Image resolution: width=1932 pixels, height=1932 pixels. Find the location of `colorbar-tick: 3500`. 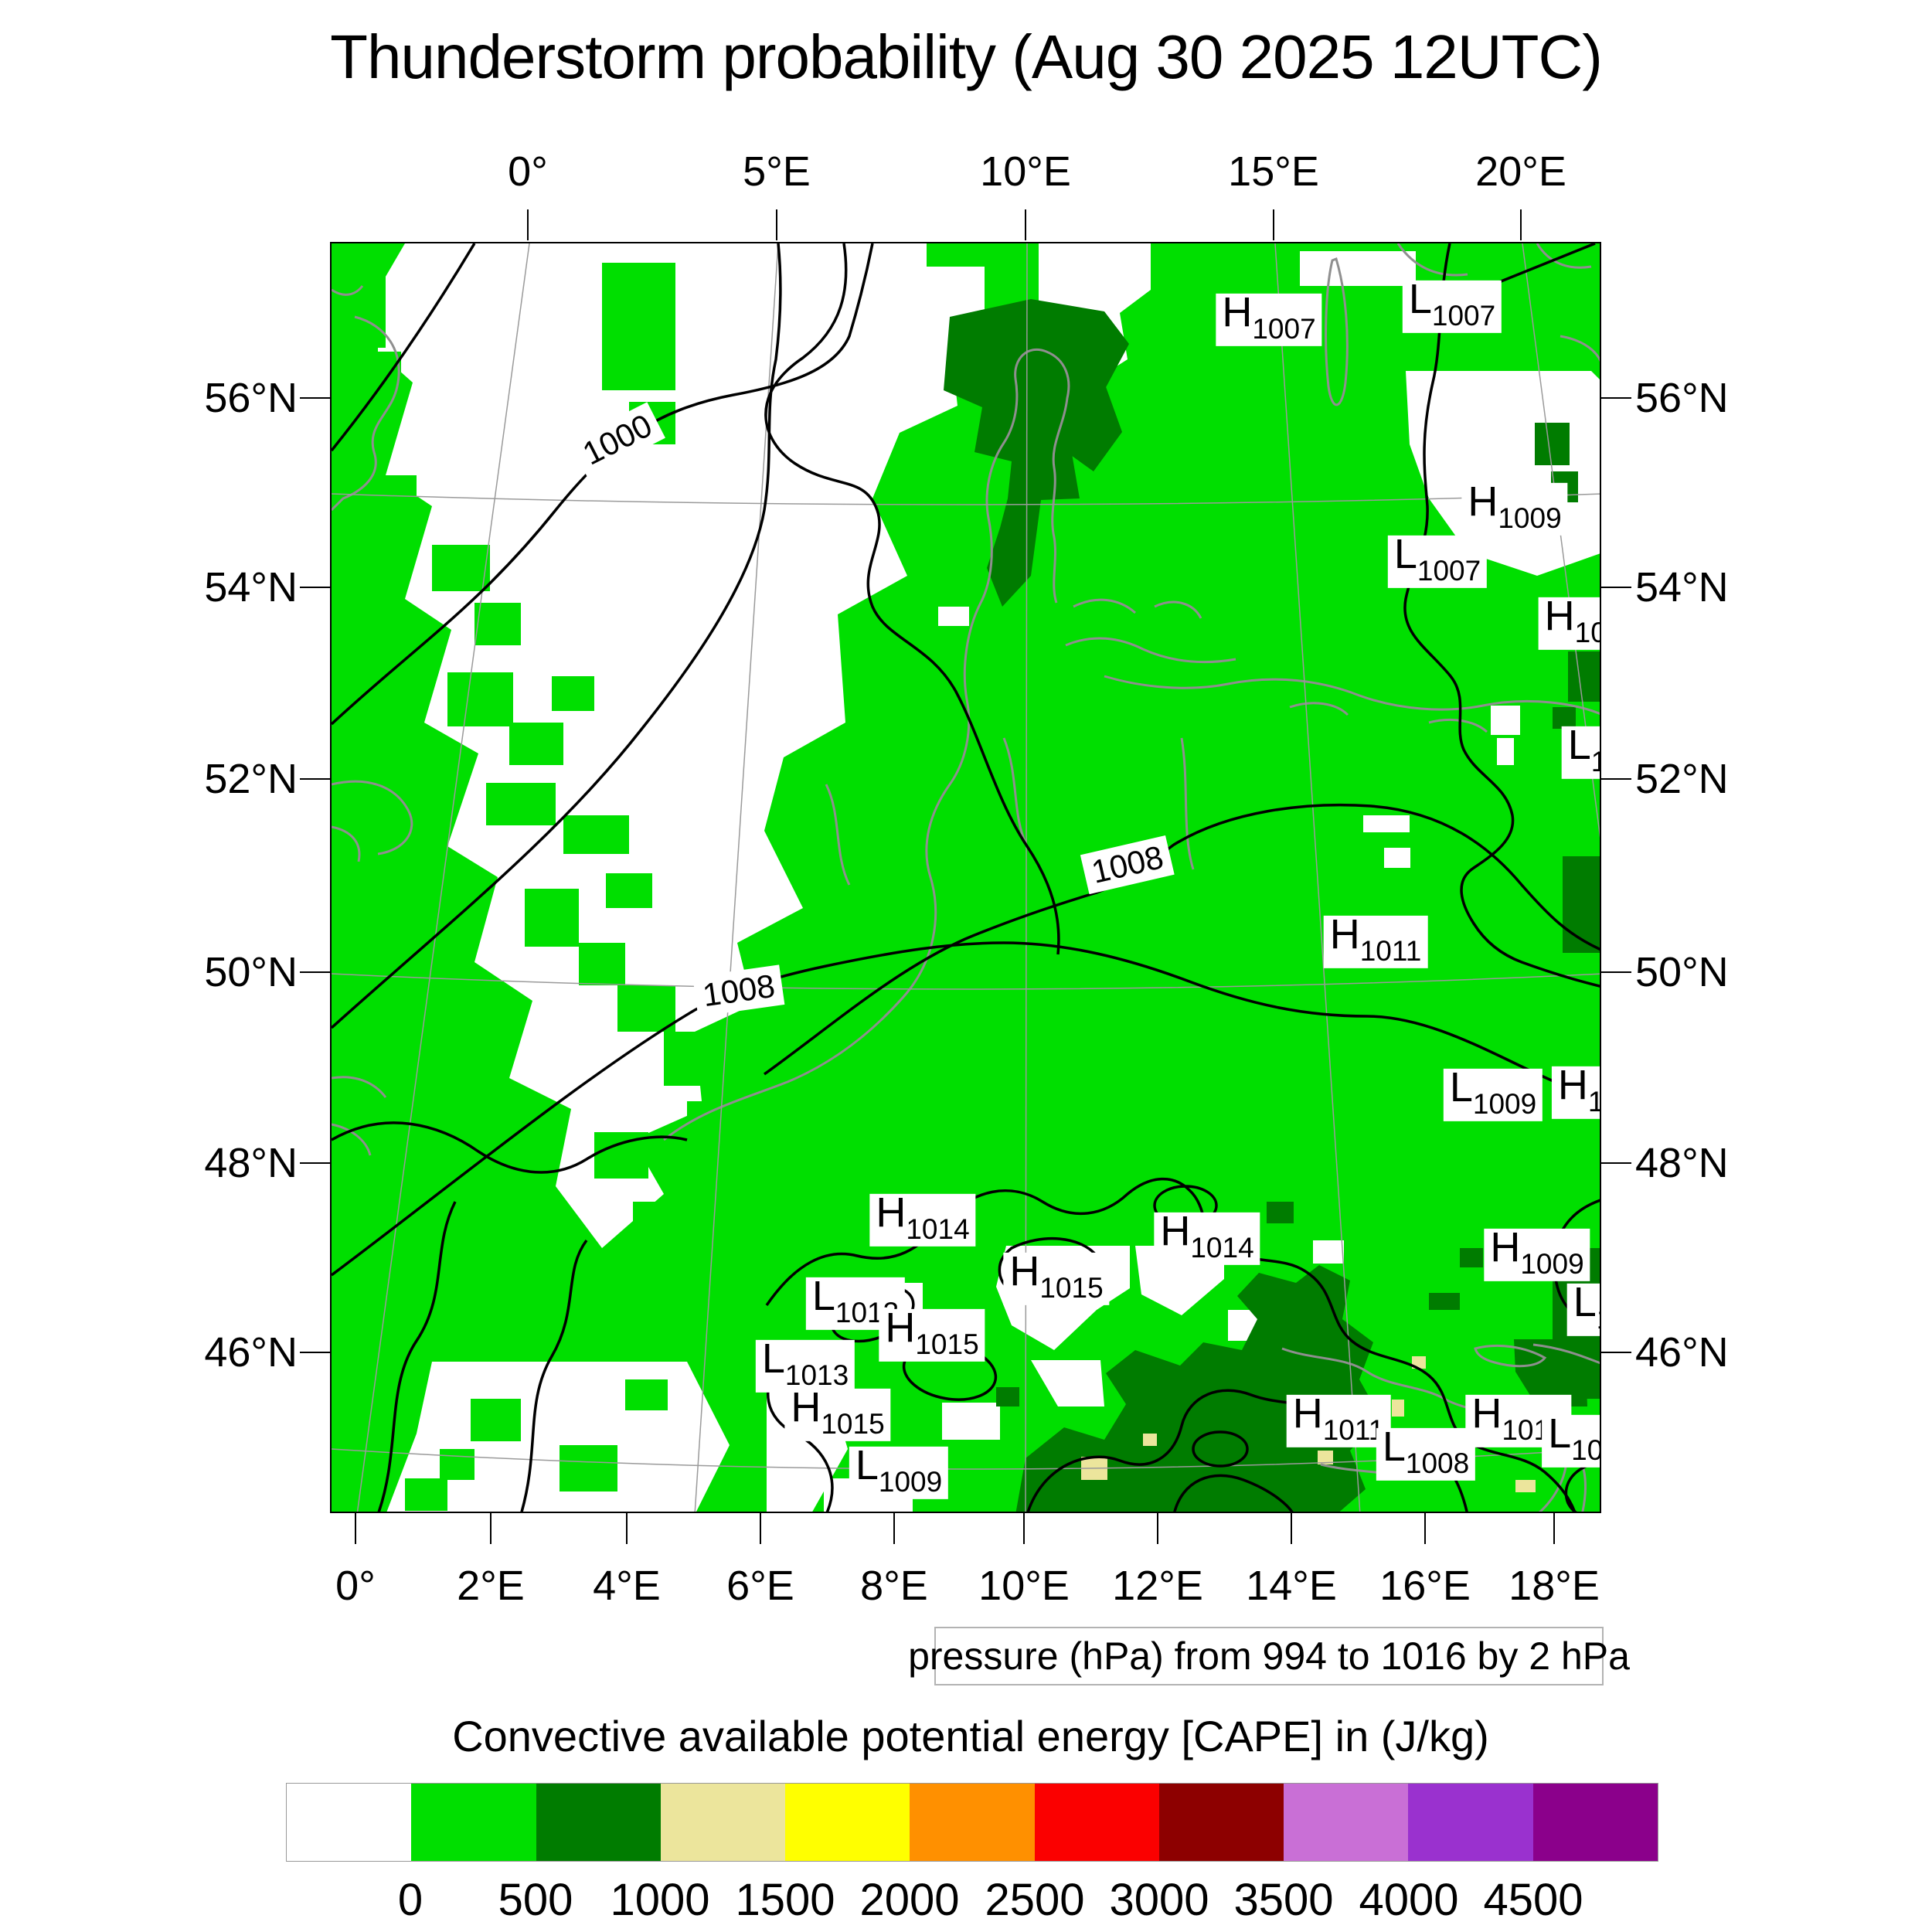

colorbar-tick: 3500 is located at coordinates (1284, 1900).